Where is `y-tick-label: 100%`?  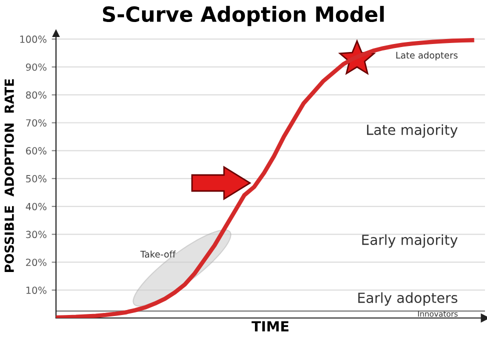 y-tick-label: 100% is located at coordinates (33, 39).